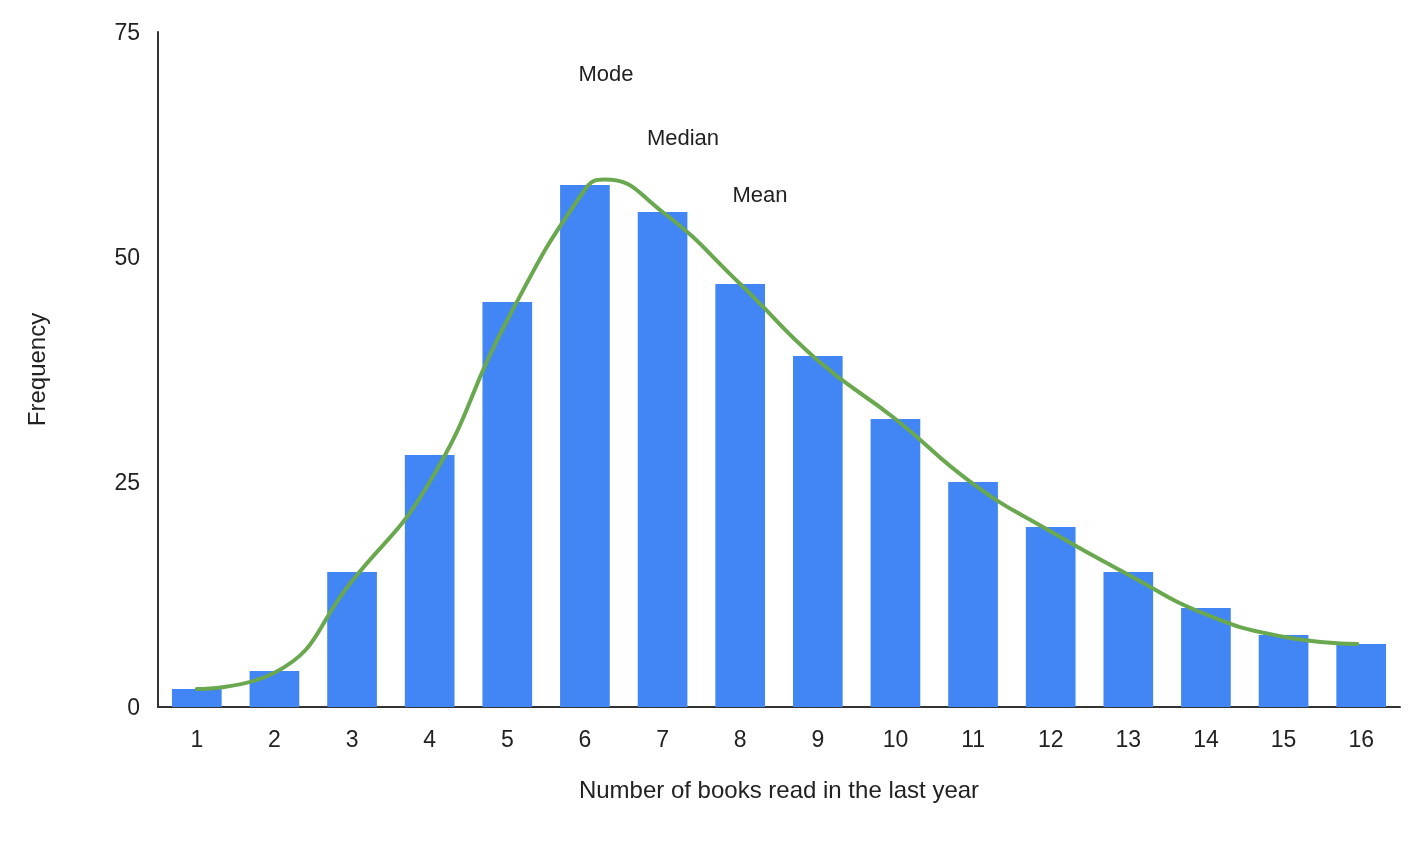  I want to click on x-tick-label: 14, so click(1206, 738).